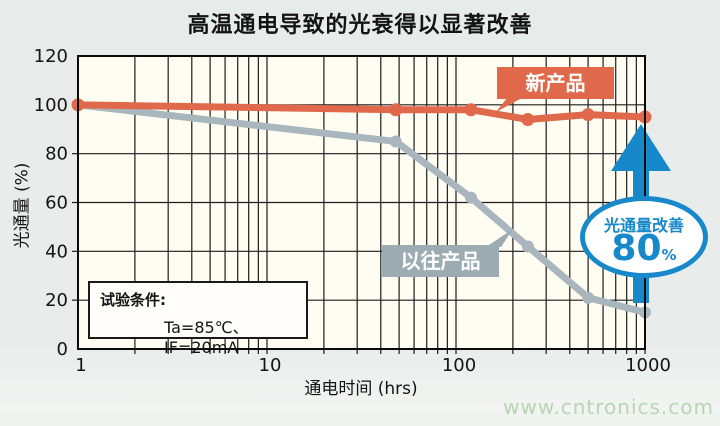 The width and height of the screenshot is (720, 426). Describe the element at coordinates (51, 105) in the screenshot. I see `y-tick-label: 100` at that location.